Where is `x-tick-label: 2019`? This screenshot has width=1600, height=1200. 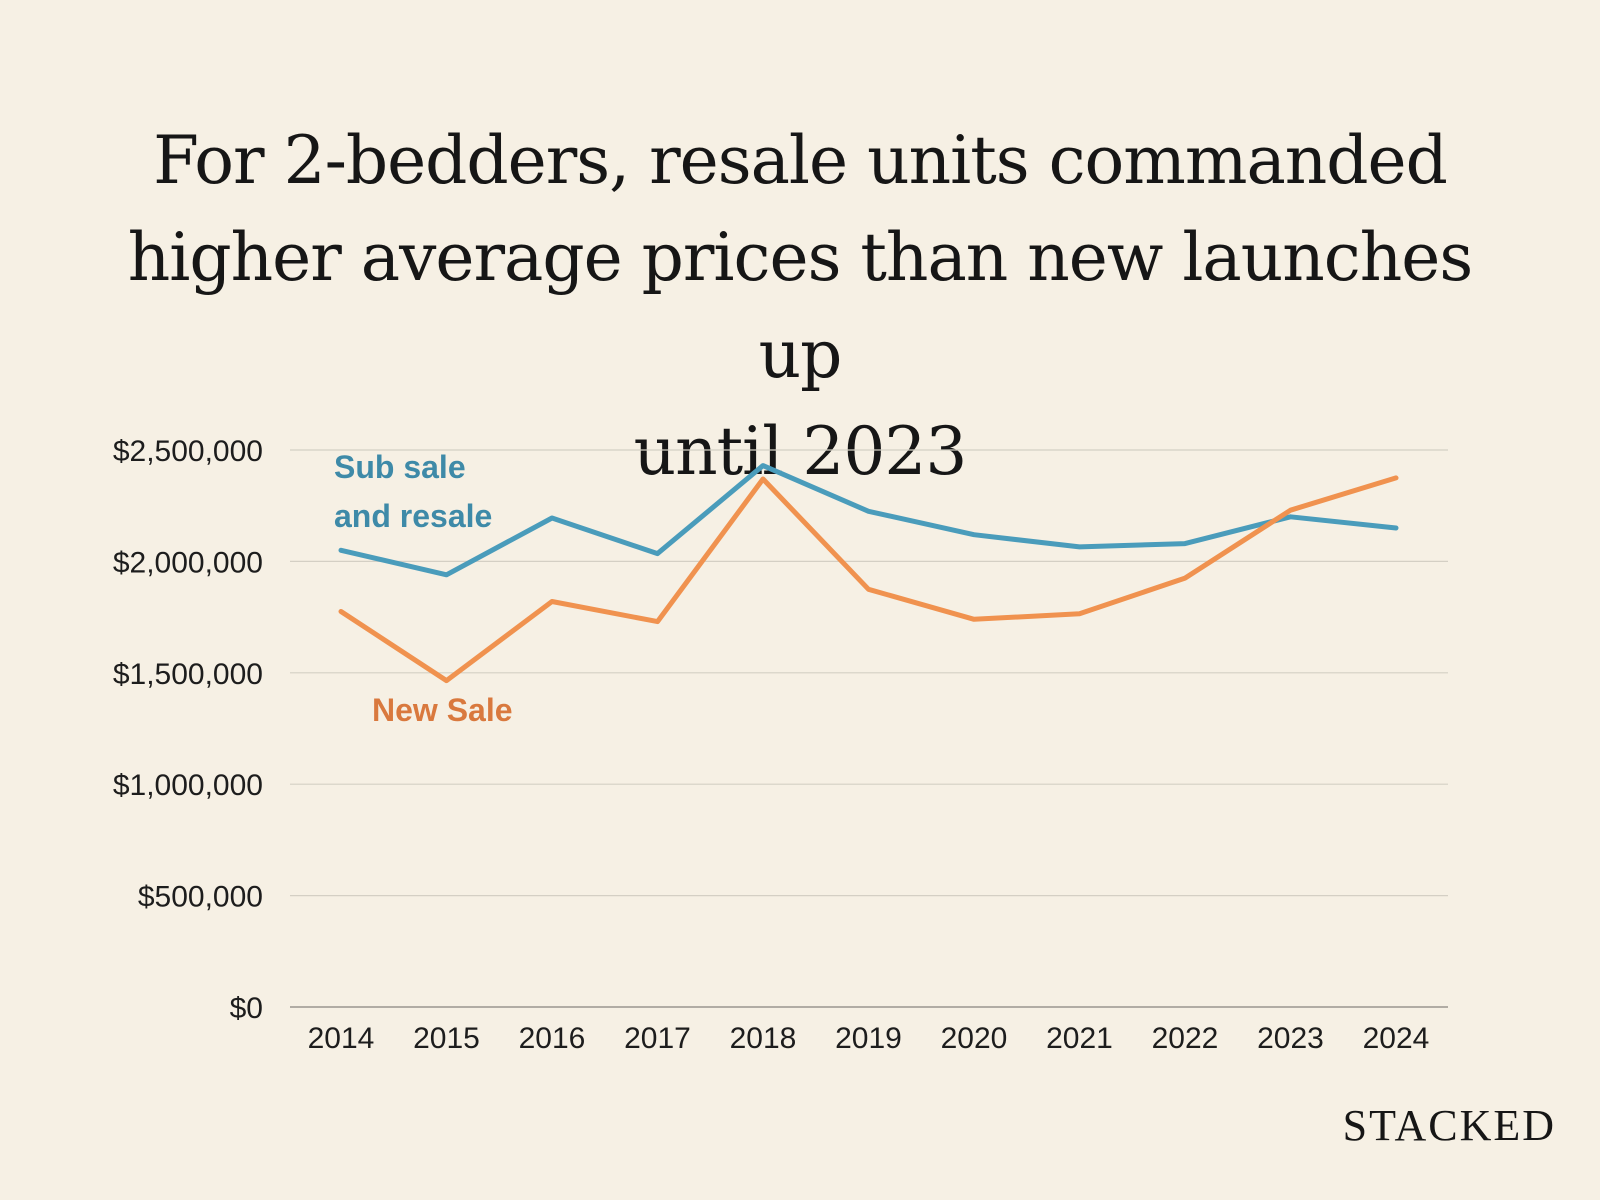 x-tick-label: 2019 is located at coordinates (868, 1038).